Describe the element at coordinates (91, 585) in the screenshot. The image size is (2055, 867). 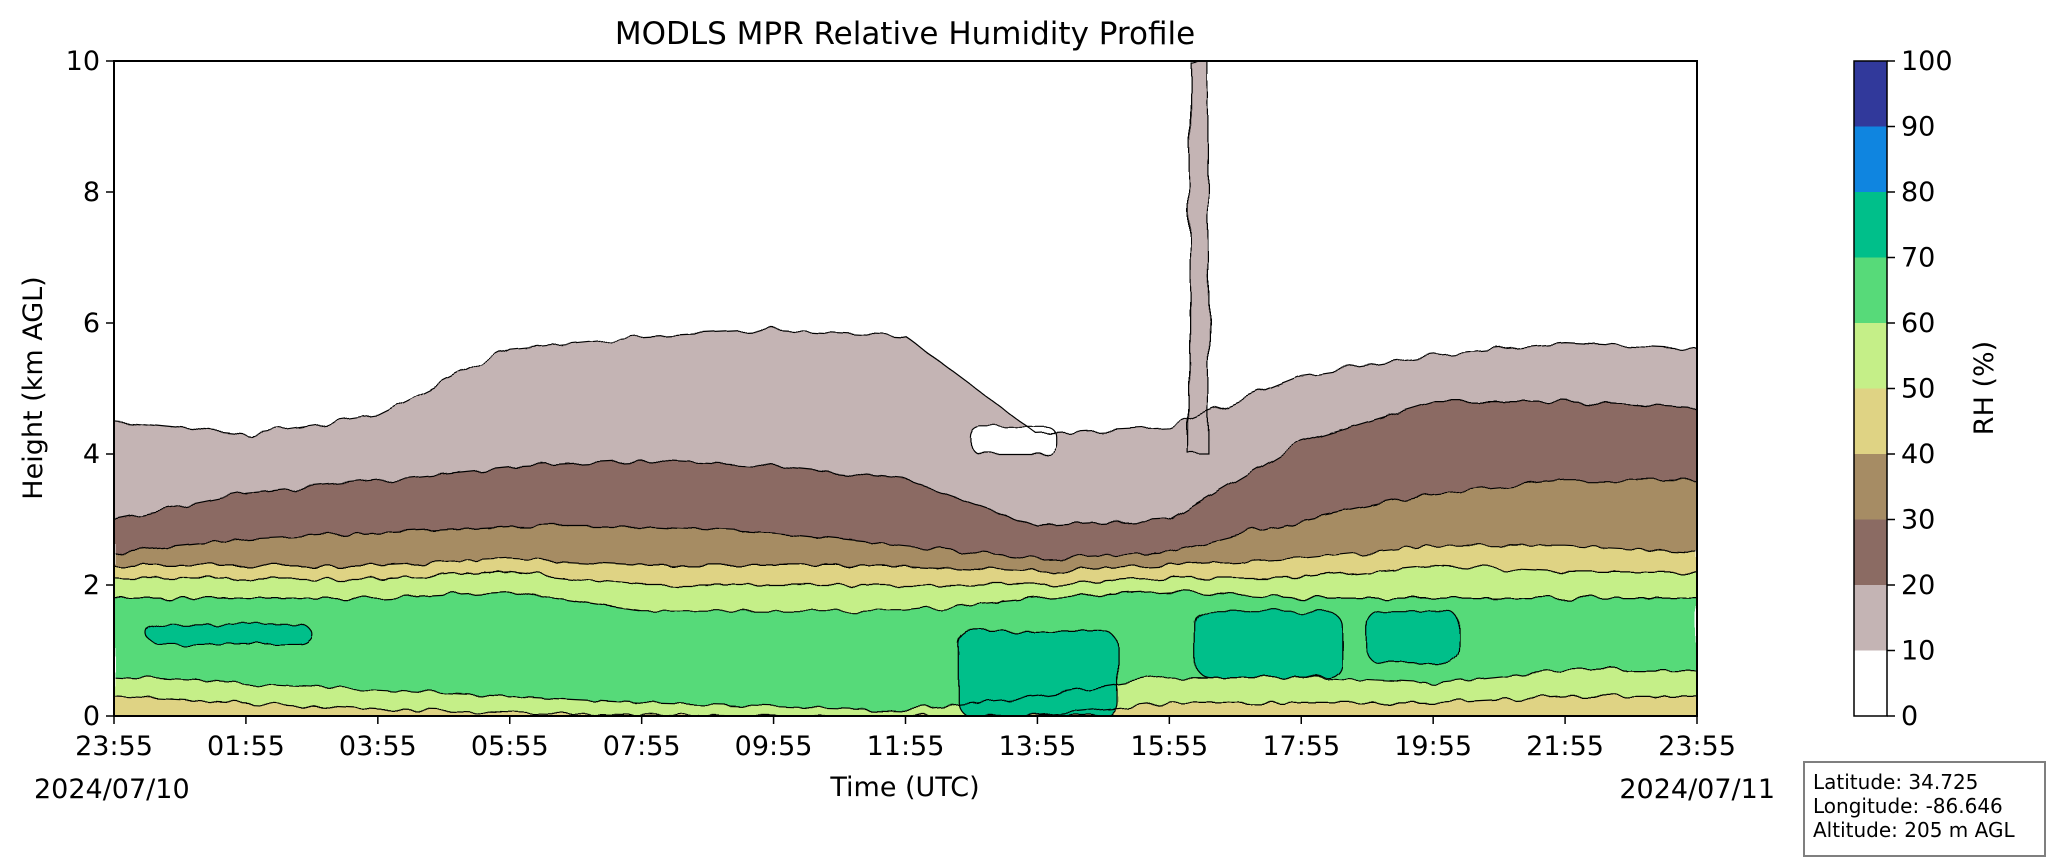
I see `y-tick-label: 2` at that location.